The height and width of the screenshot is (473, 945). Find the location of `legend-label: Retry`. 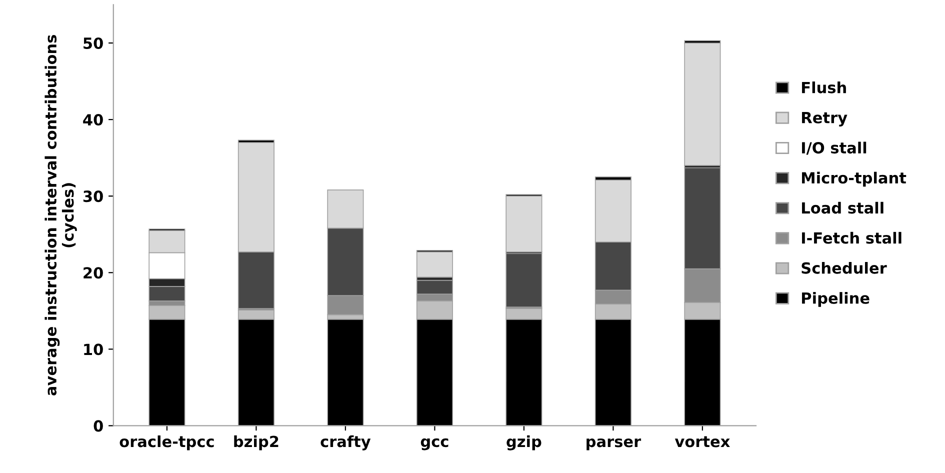

legend-label: Retry is located at coordinates (825, 119).